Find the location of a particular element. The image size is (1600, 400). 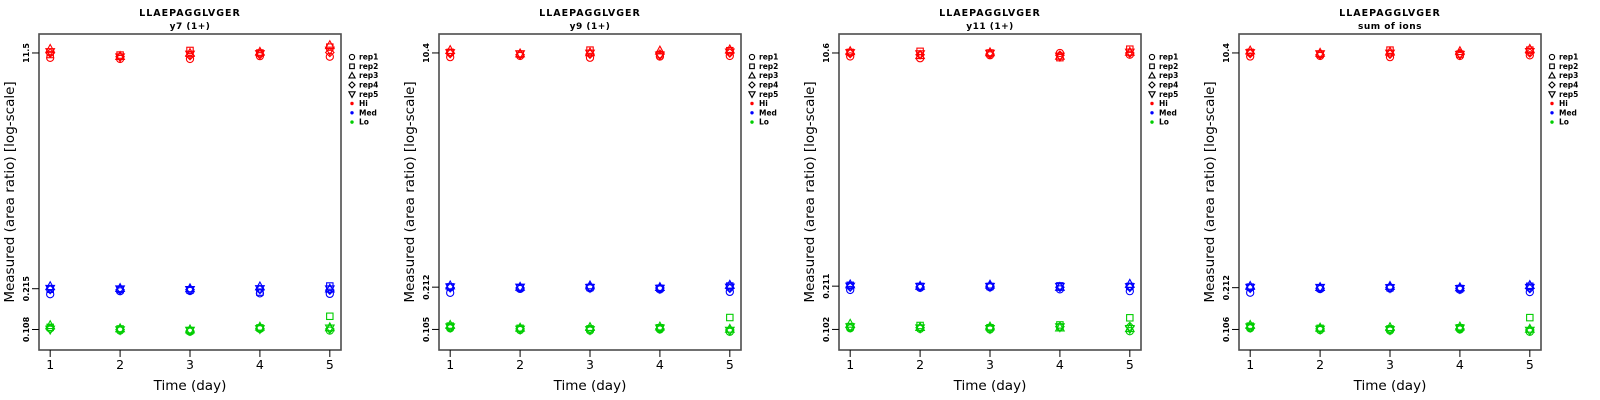

chart-subtitle: y9 (1+) is located at coordinates (590, 27).